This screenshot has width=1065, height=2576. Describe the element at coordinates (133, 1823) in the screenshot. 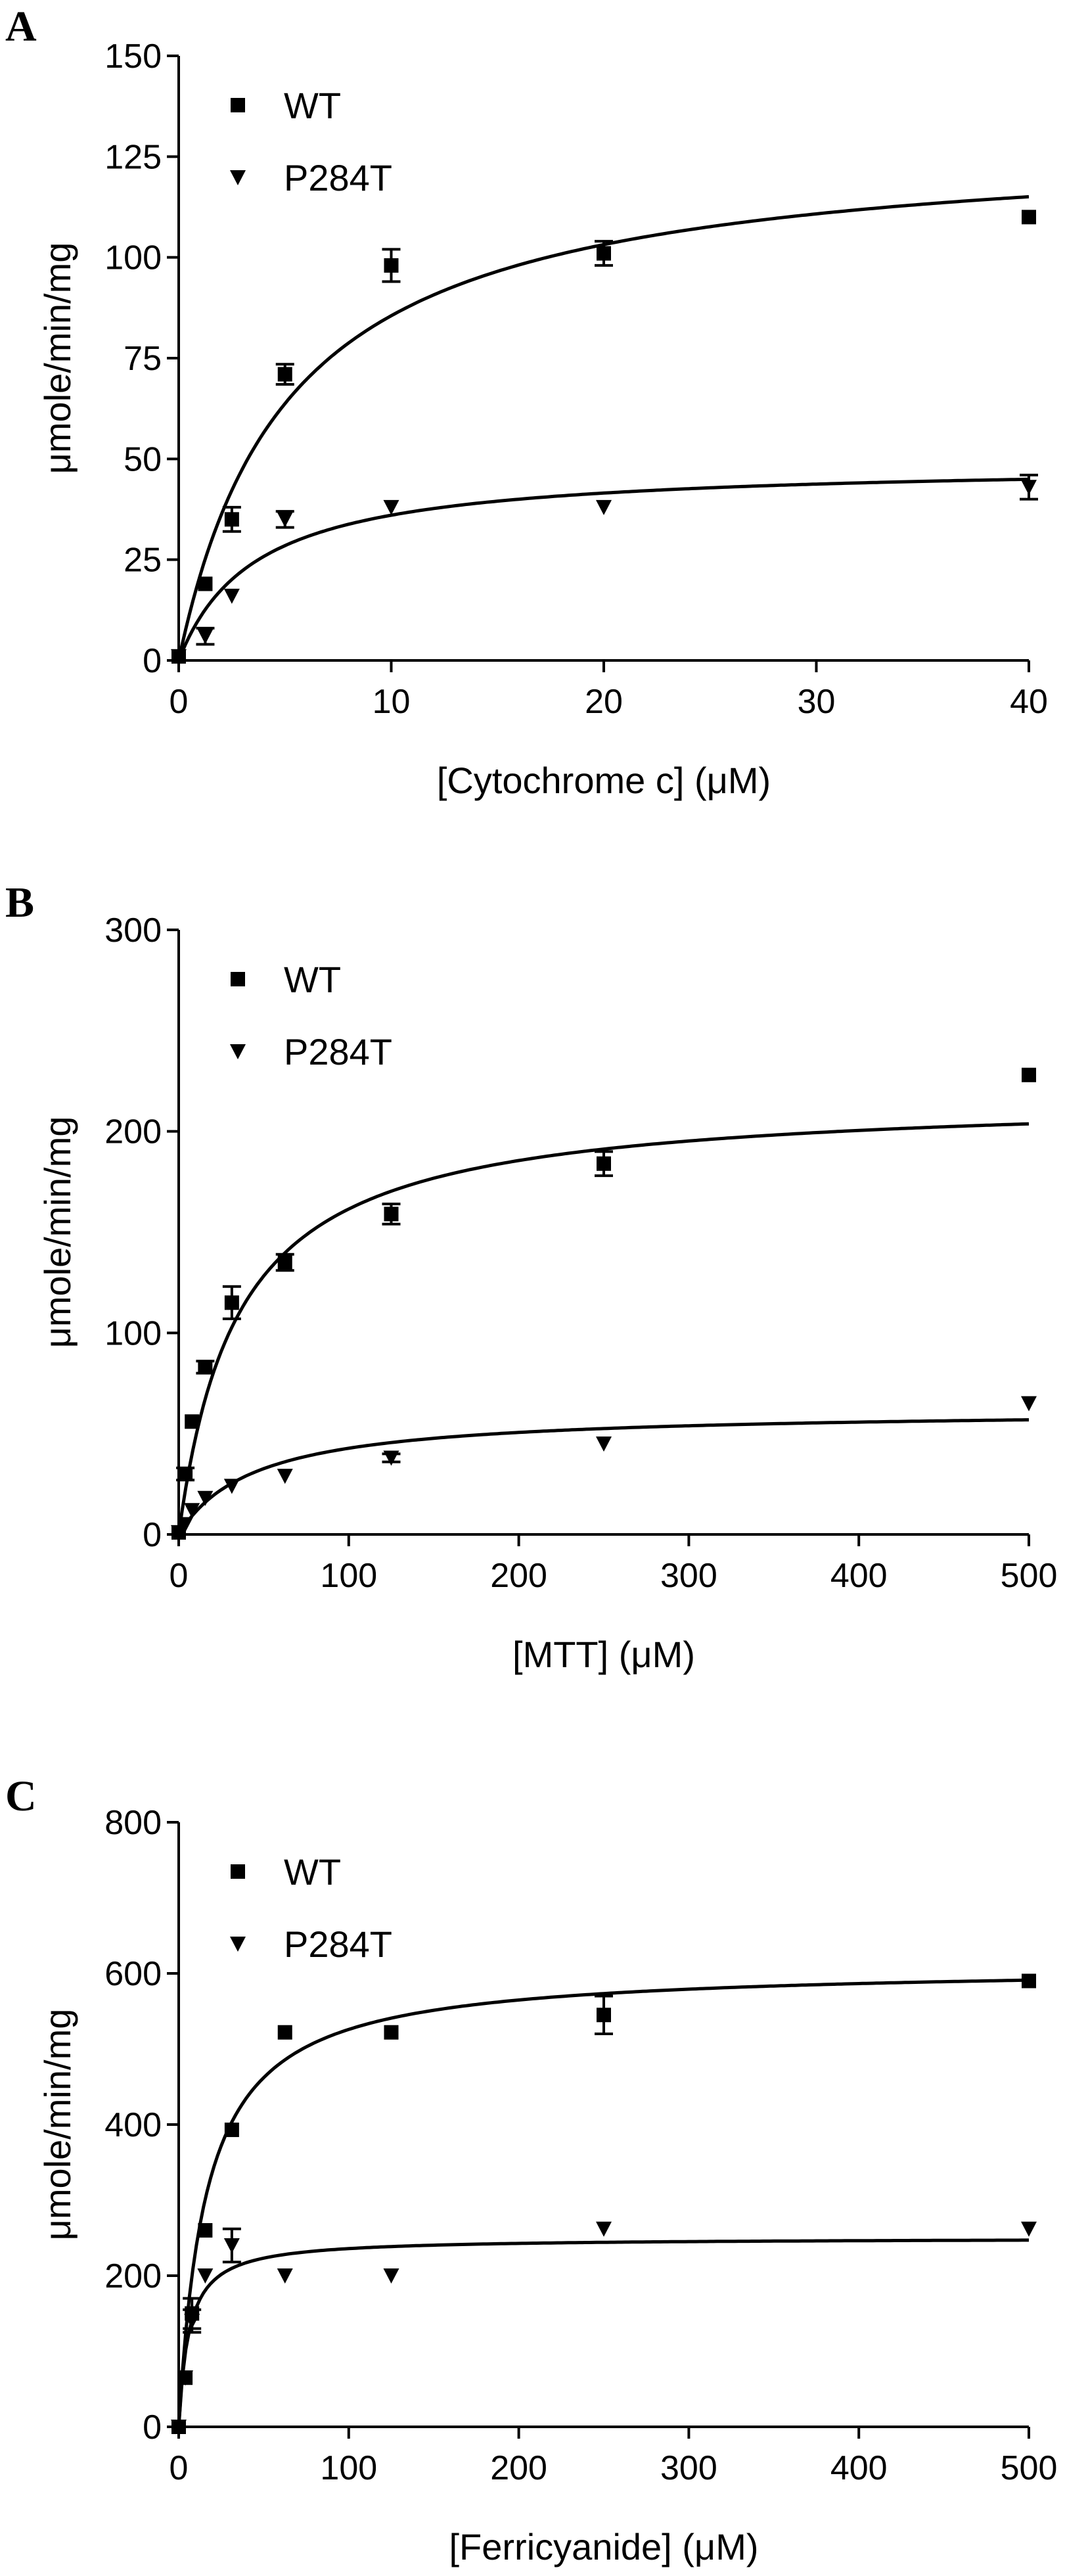

I see `y-tick-label: 800` at that location.